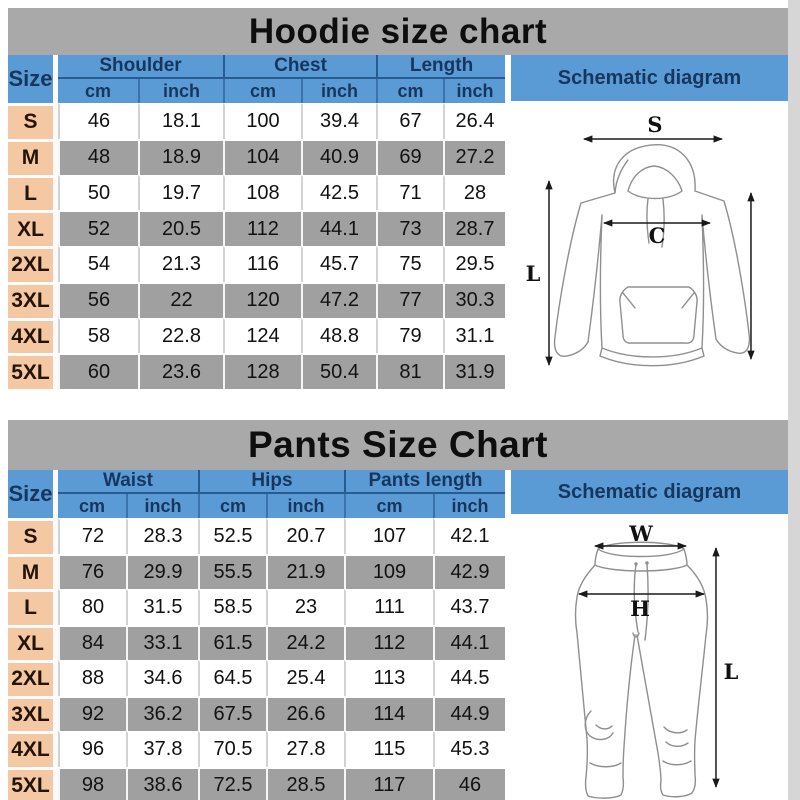  What do you see at coordinates (339, 192) in the screenshot?
I see `value-cell: 42.5` at bounding box center [339, 192].